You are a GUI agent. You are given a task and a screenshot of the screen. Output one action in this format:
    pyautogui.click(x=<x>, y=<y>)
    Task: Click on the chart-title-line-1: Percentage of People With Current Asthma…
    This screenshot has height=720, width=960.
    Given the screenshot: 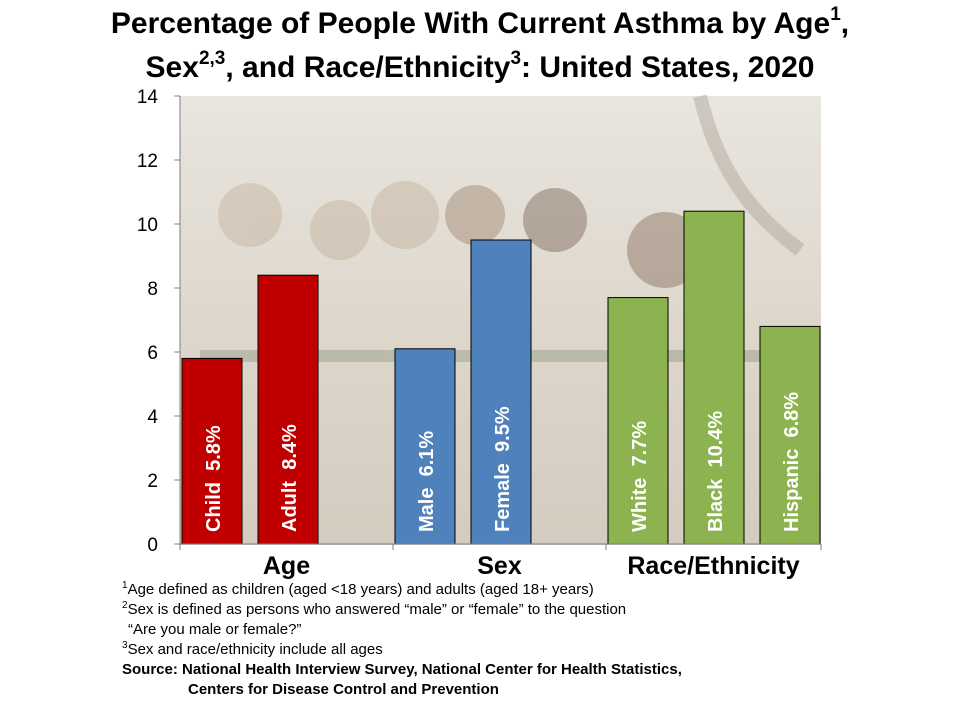 What is the action you would take?
    pyautogui.click(x=480, y=22)
    